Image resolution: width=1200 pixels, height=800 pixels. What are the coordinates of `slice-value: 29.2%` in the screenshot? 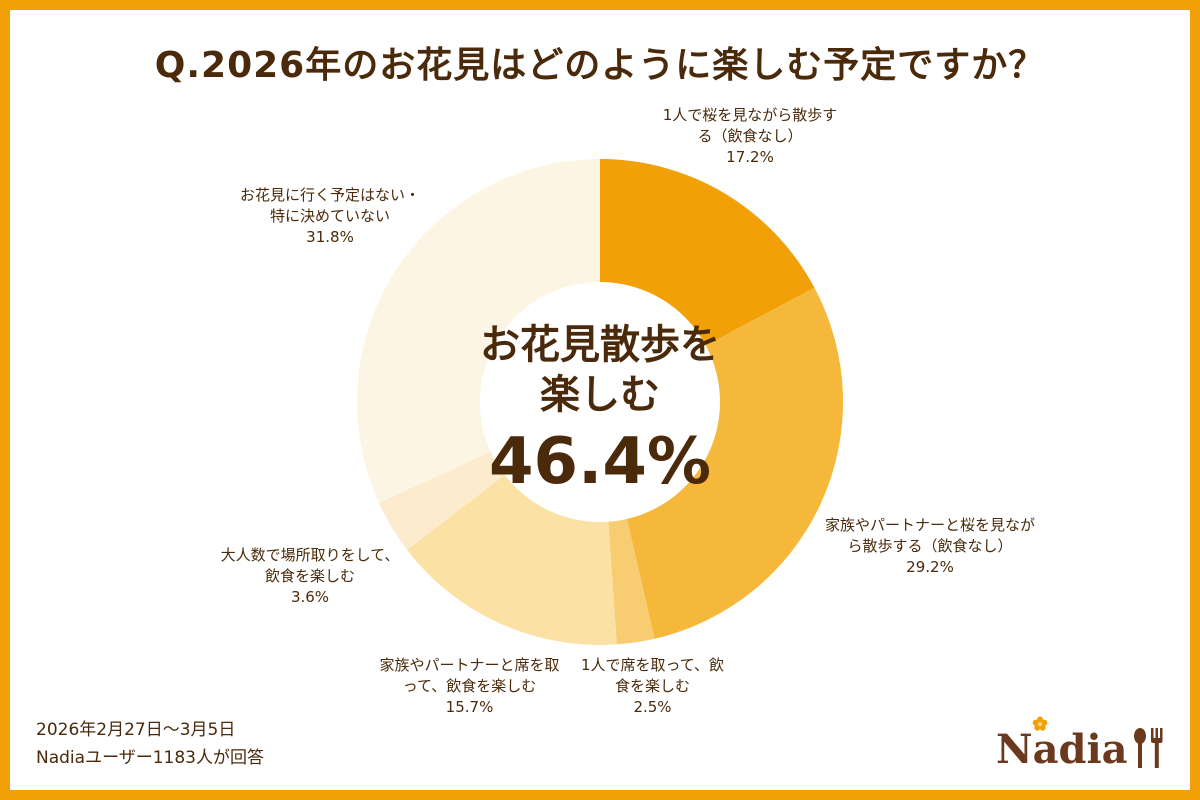 It's located at (930, 567).